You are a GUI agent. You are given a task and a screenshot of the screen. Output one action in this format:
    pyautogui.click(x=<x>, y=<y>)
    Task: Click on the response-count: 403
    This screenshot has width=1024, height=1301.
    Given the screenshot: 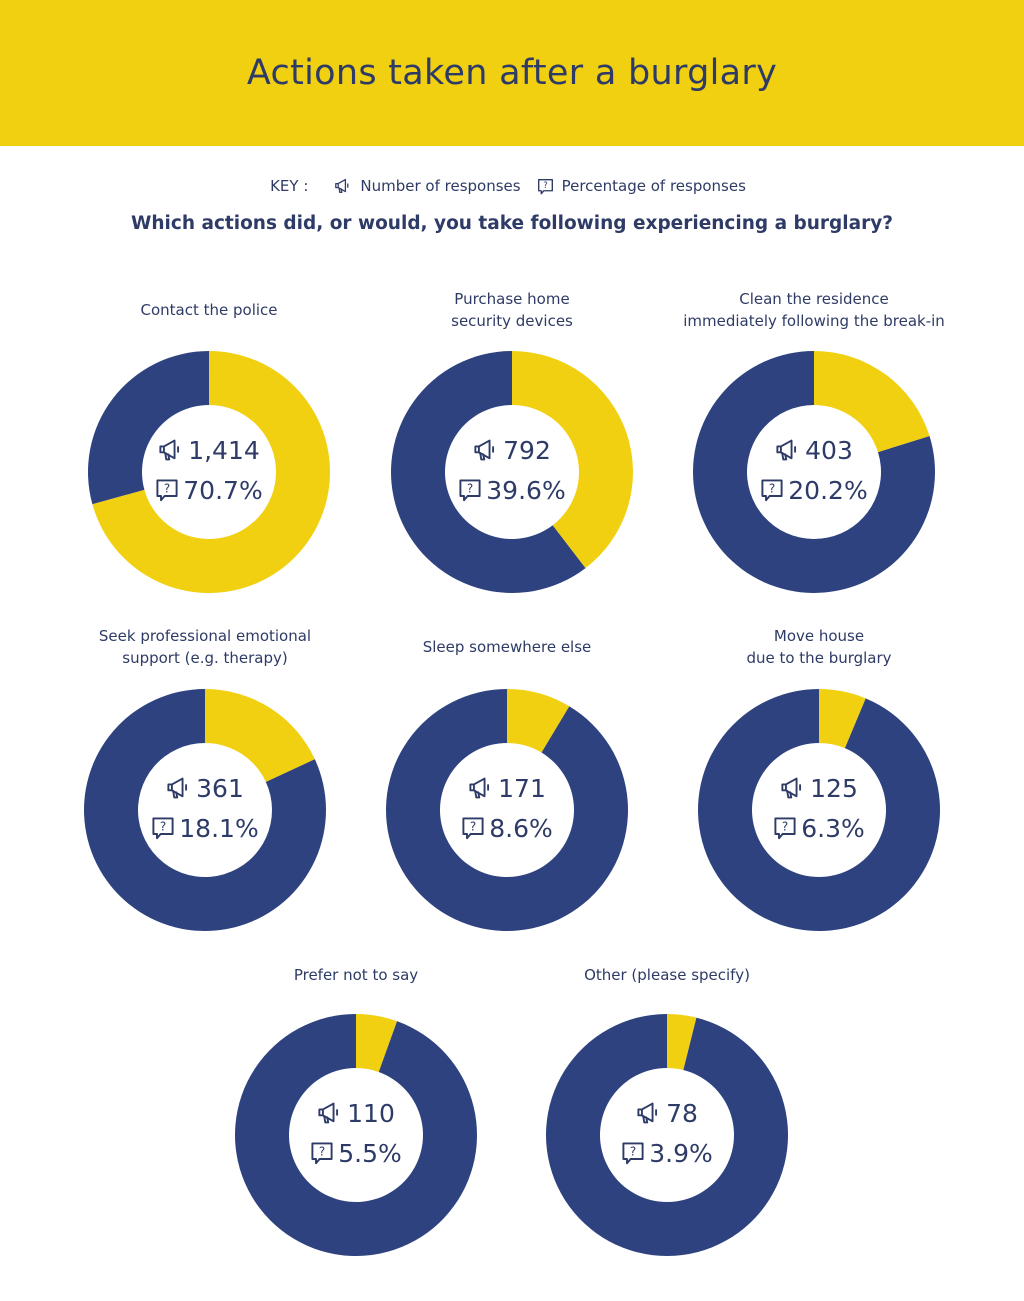 What is the action you would take?
    pyautogui.click(x=814, y=450)
    